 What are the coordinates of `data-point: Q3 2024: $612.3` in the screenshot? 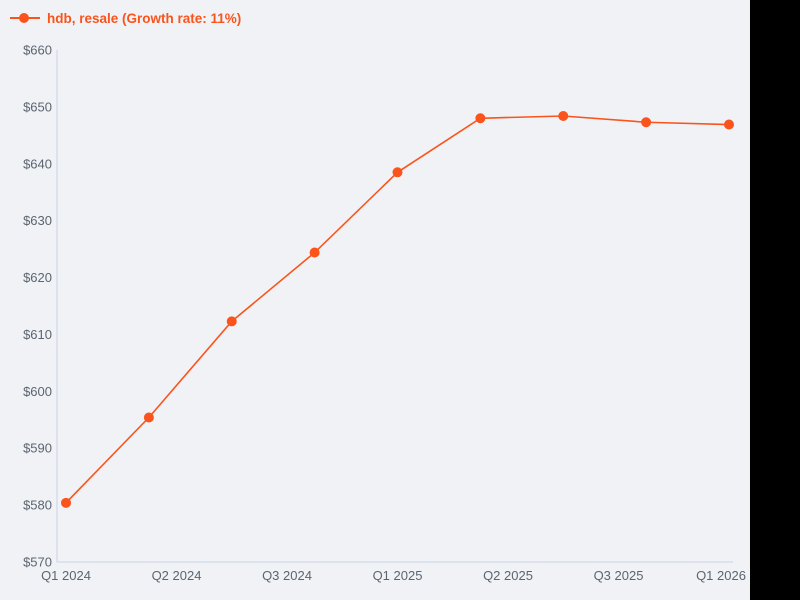 It's located at (231, 321).